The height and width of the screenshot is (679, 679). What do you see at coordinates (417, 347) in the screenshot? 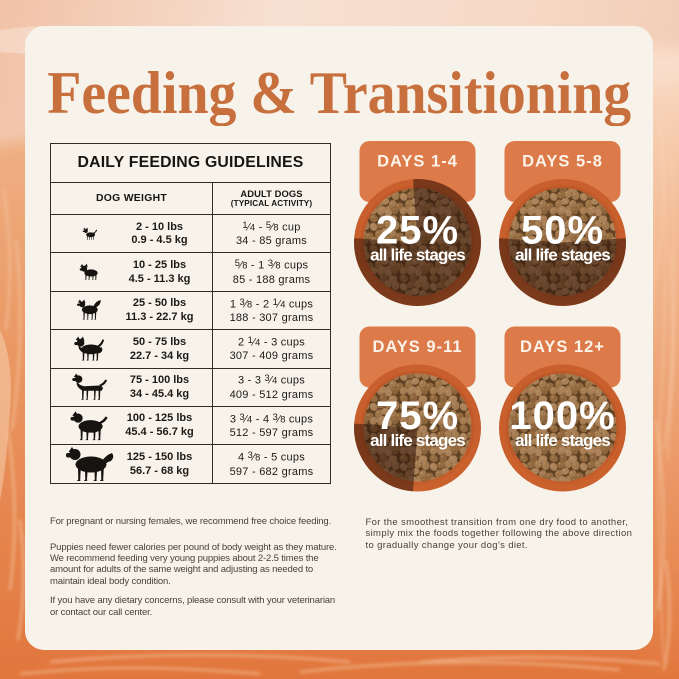
I see `svg-text: DAYS 9-11` at bounding box center [417, 347].